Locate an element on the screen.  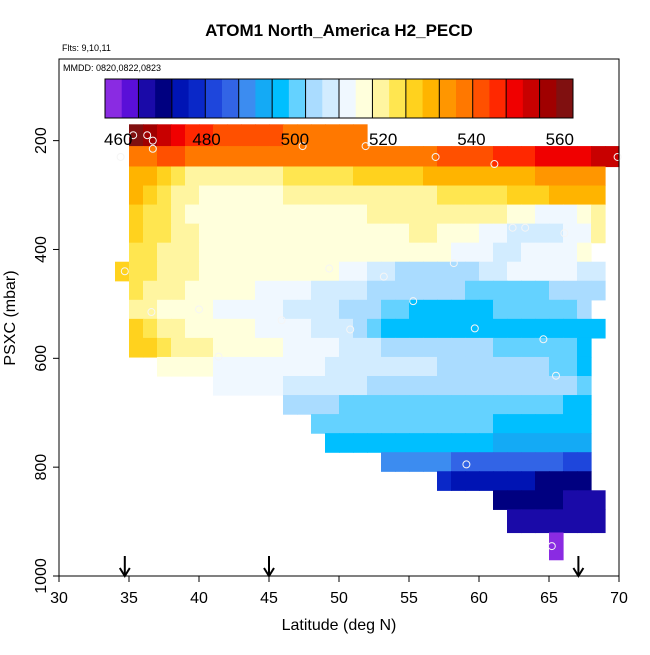
down-arrow-icon is located at coordinates (578, 567).